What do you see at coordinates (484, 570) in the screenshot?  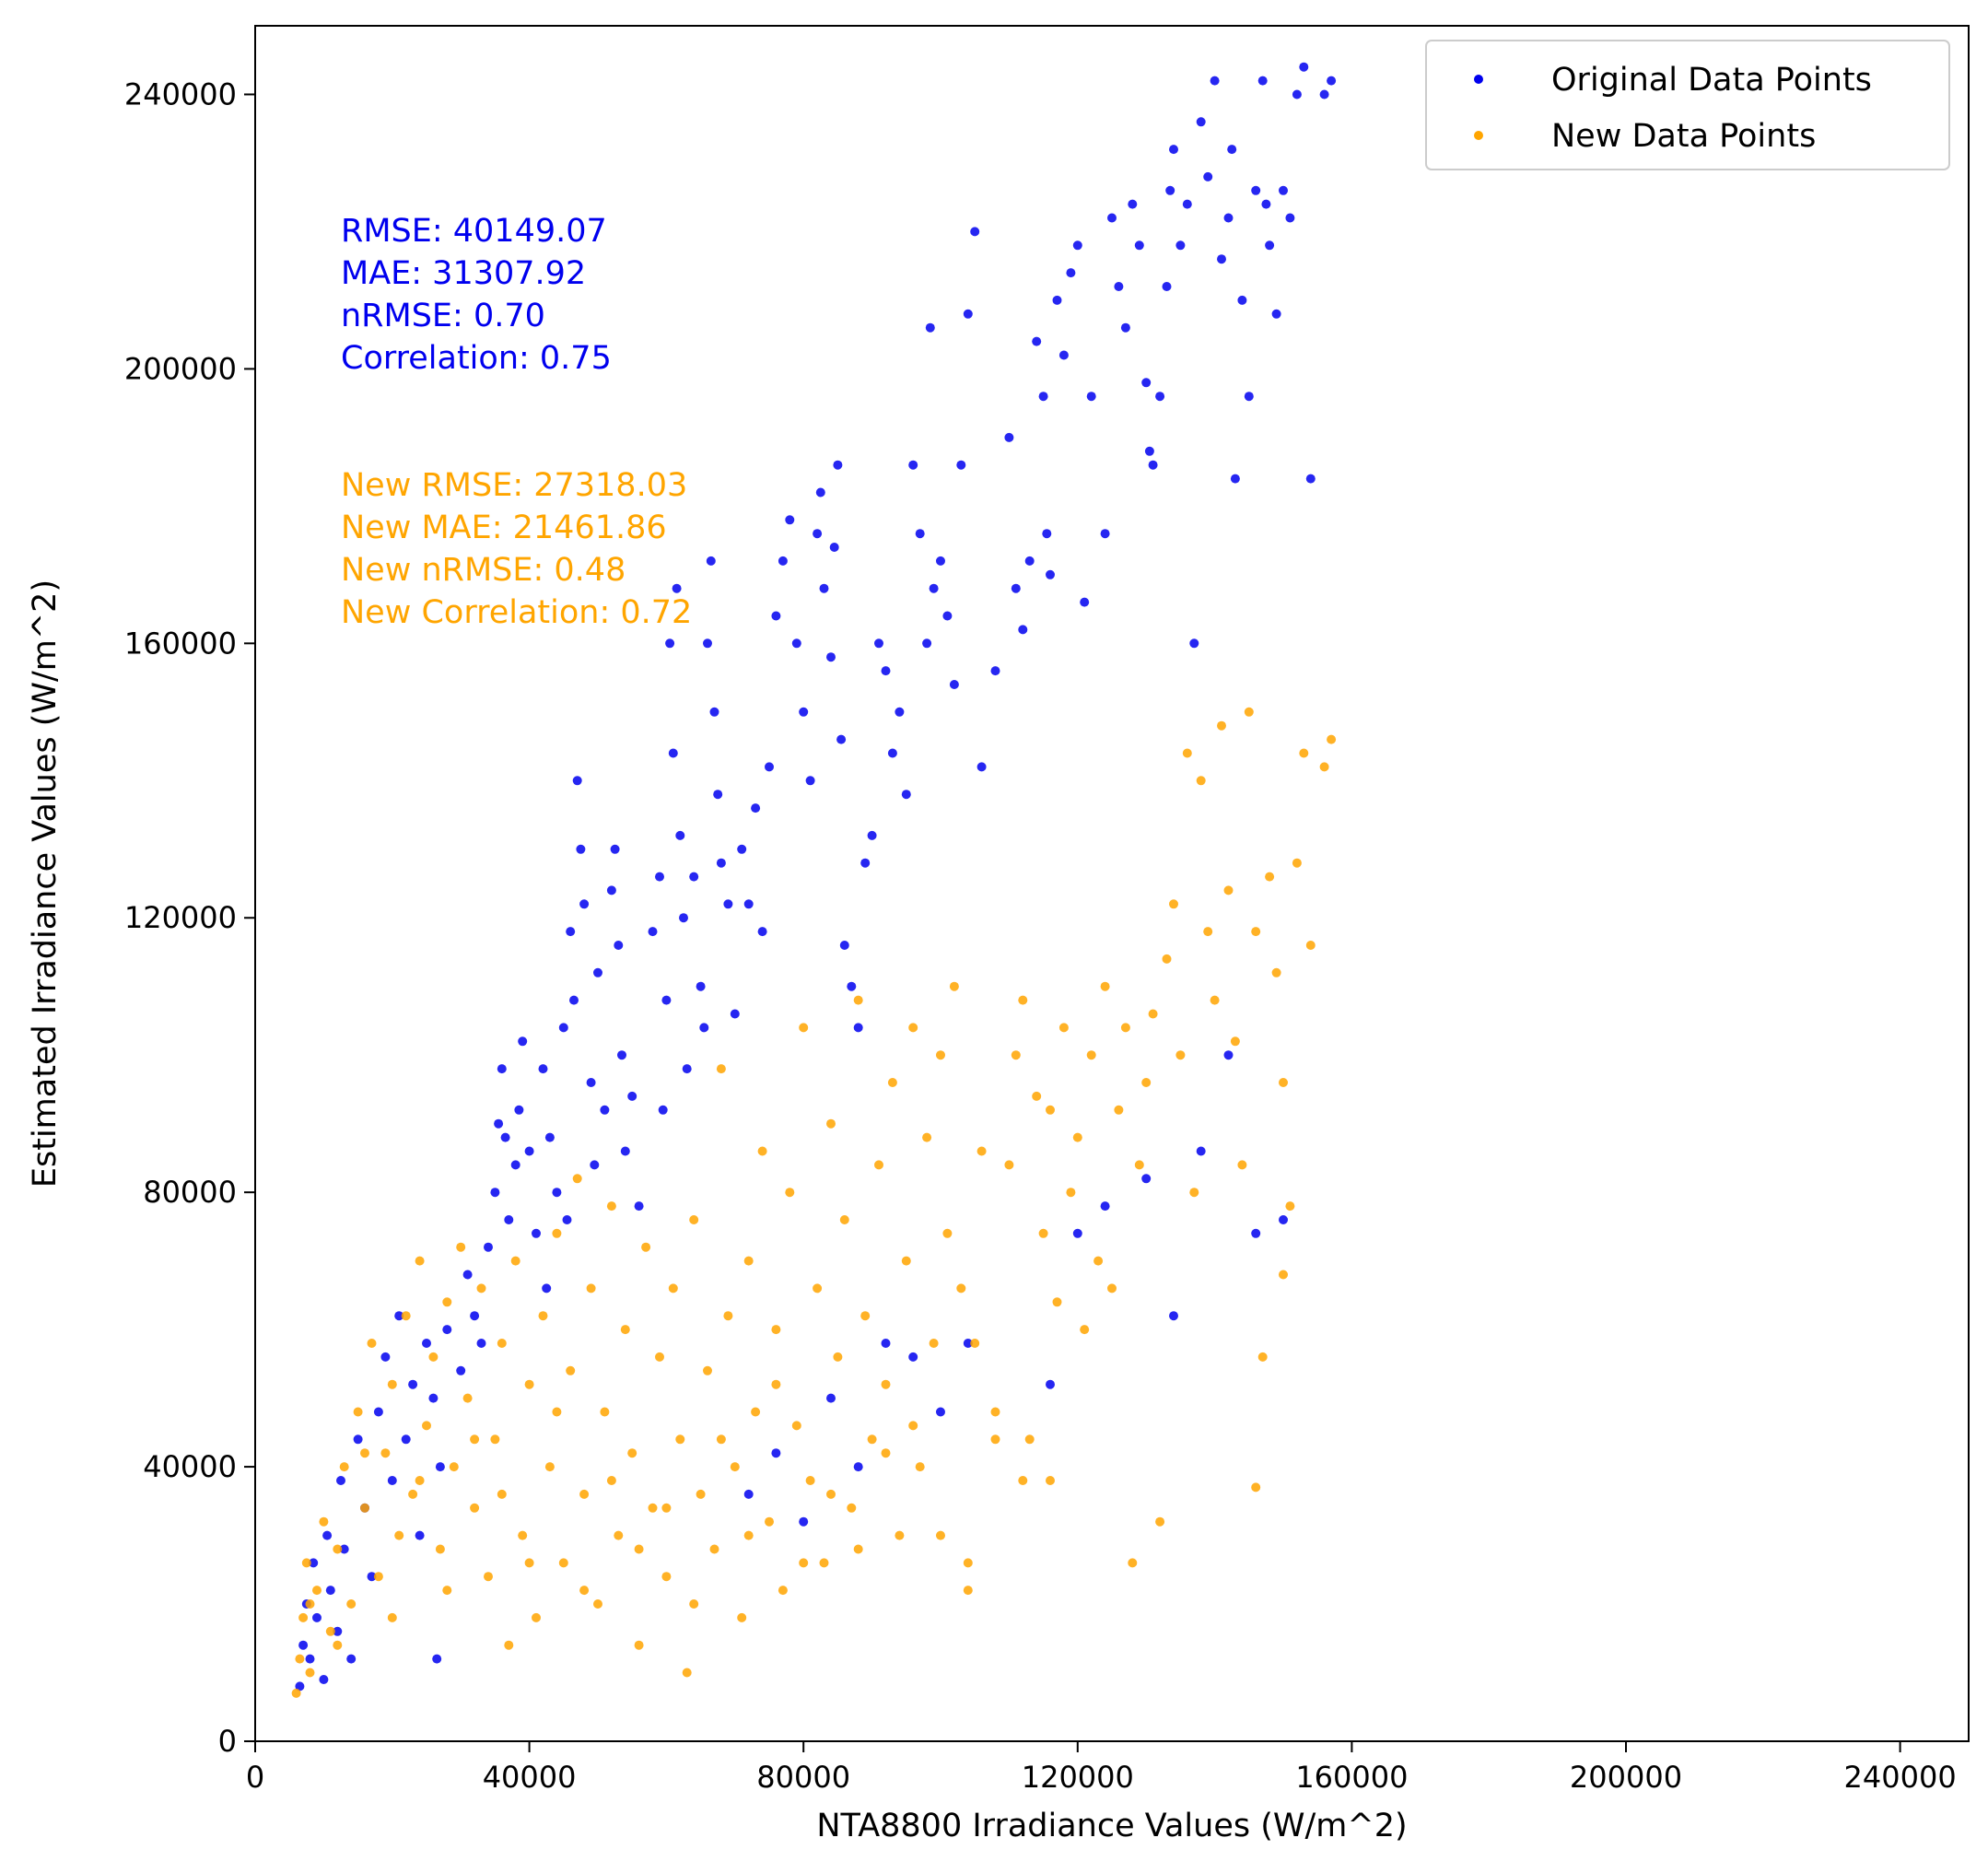 I see `new-metric-line: New nRMSE: 0.48` at bounding box center [484, 570].